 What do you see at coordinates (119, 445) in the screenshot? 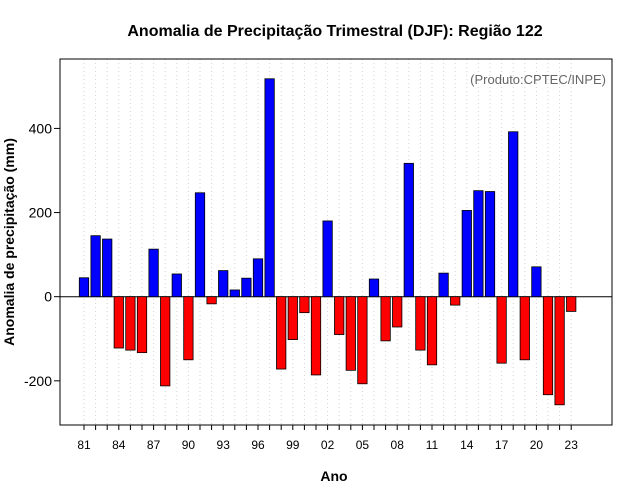
I see `x-tick-label: 84` at bounding box center [119, 445].